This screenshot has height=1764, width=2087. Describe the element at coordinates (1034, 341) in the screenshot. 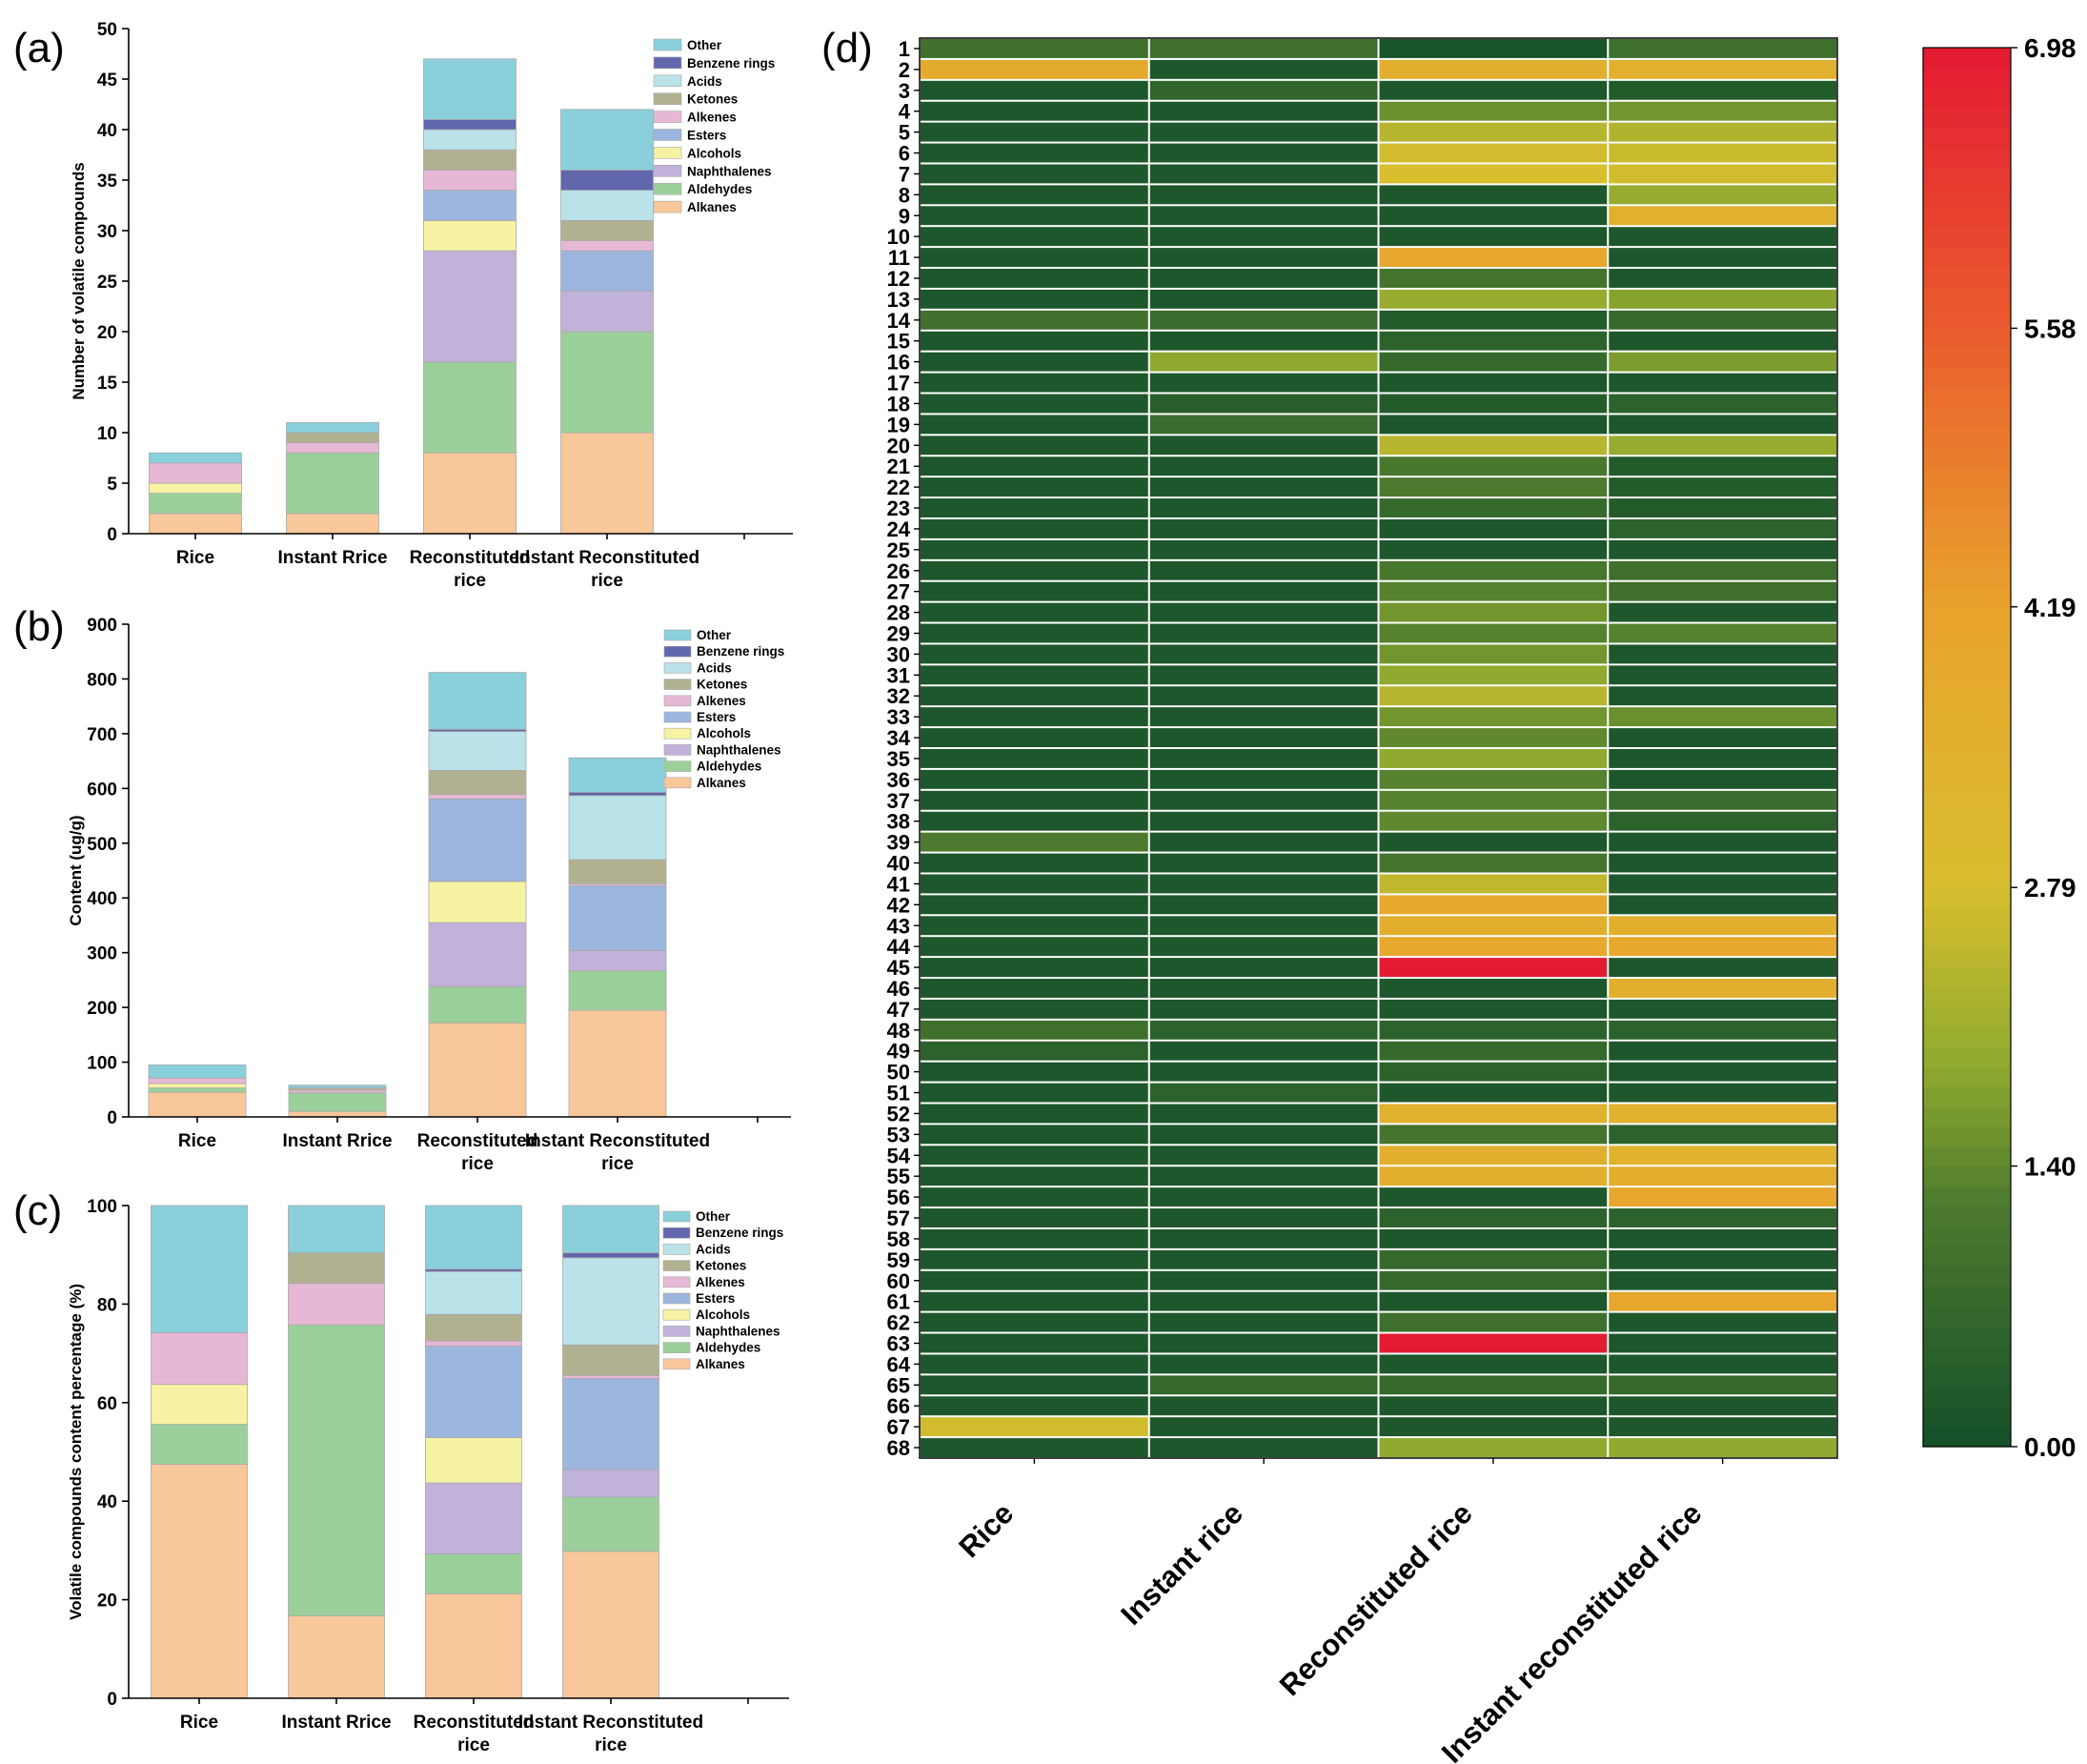

I see `heatmap-cell-r15-rice` at that location.